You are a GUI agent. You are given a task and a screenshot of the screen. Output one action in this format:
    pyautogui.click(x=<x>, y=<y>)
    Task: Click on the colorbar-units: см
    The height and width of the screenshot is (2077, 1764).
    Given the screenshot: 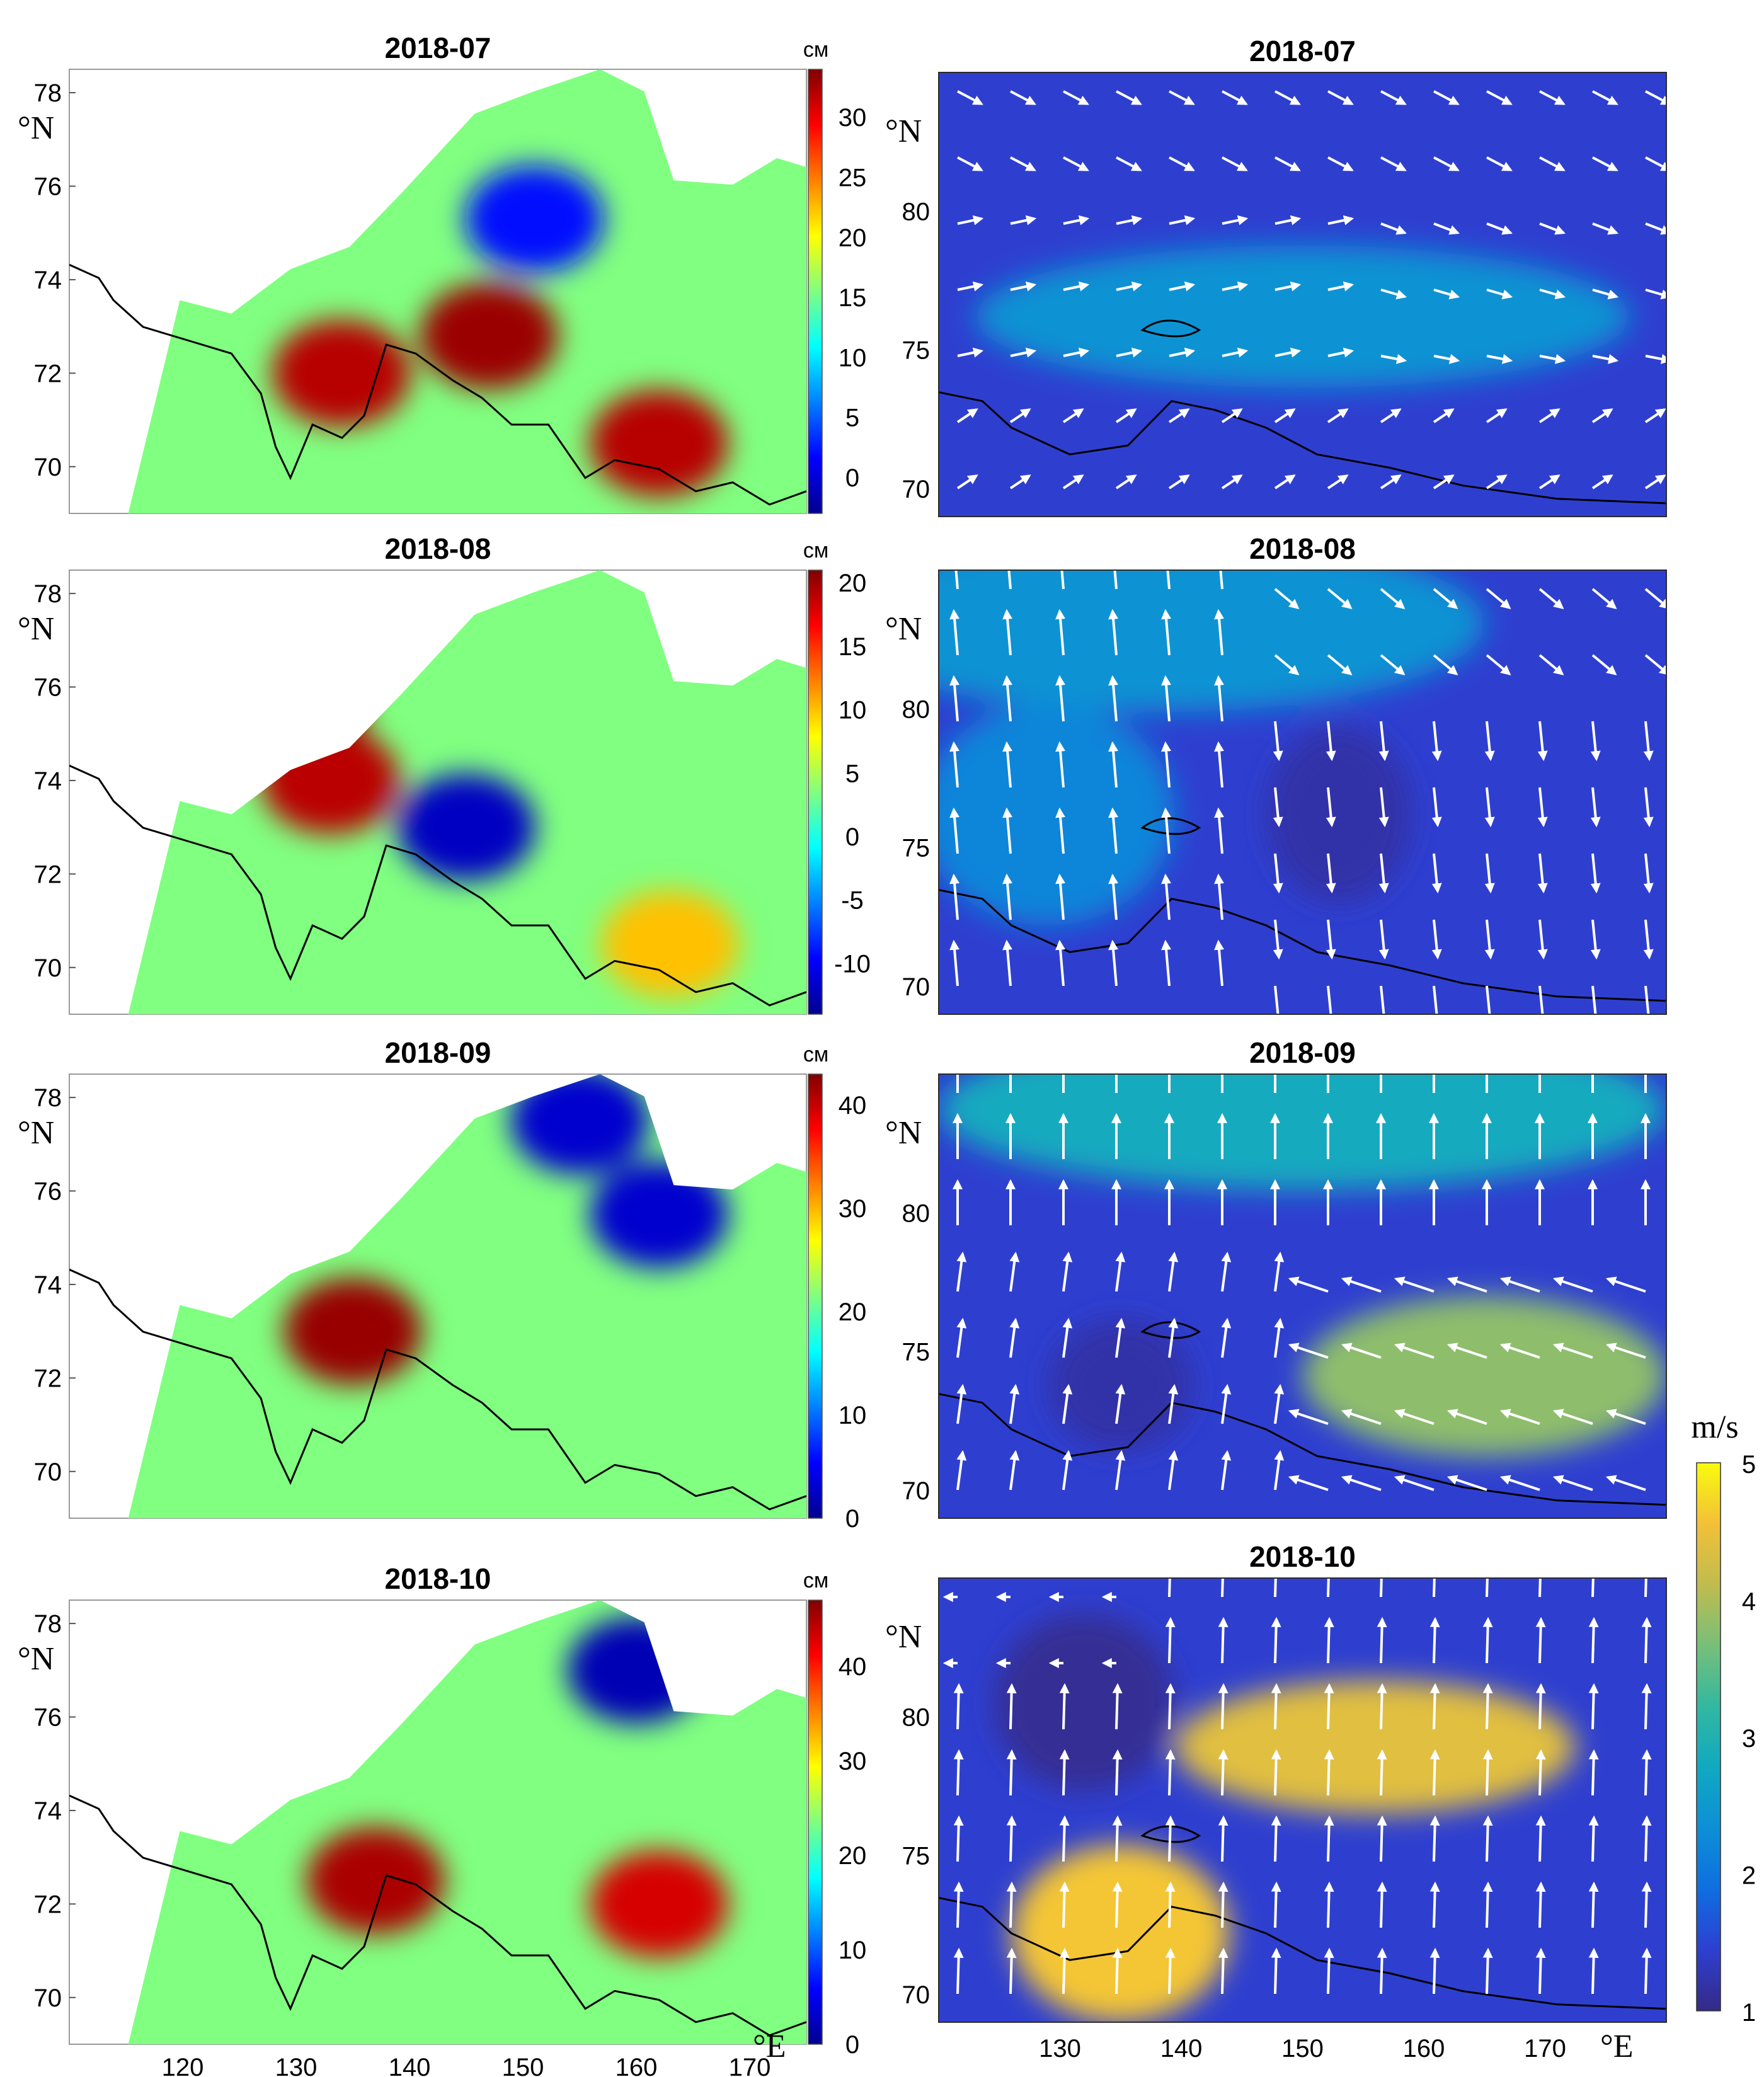 What is the action you would take?
    pyautogui.click(x=815, y=1581)
    